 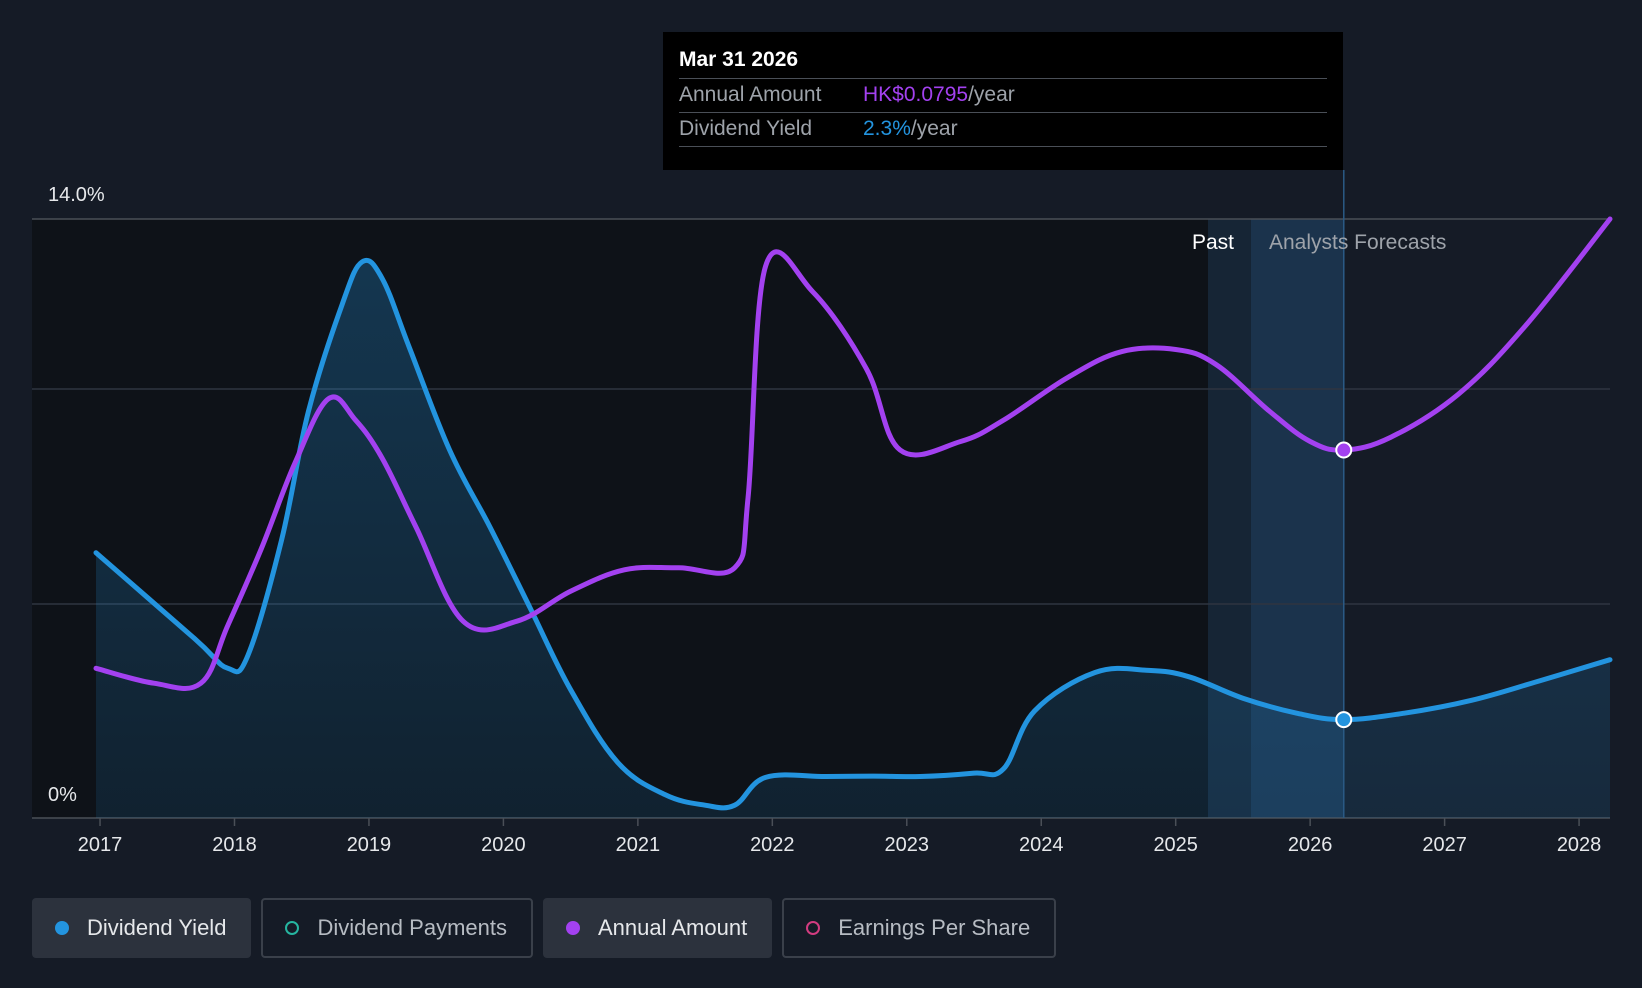 I want to click on annual-amount-point-marker, so click(x=1344, y=450).